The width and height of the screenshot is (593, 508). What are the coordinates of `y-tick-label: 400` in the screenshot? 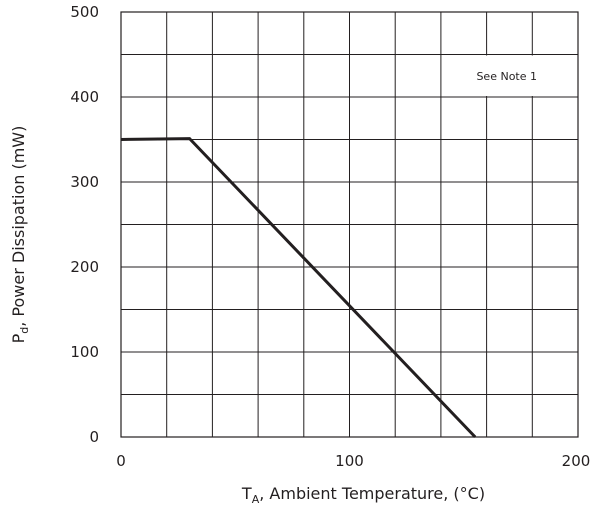 It's located at (84, 97).